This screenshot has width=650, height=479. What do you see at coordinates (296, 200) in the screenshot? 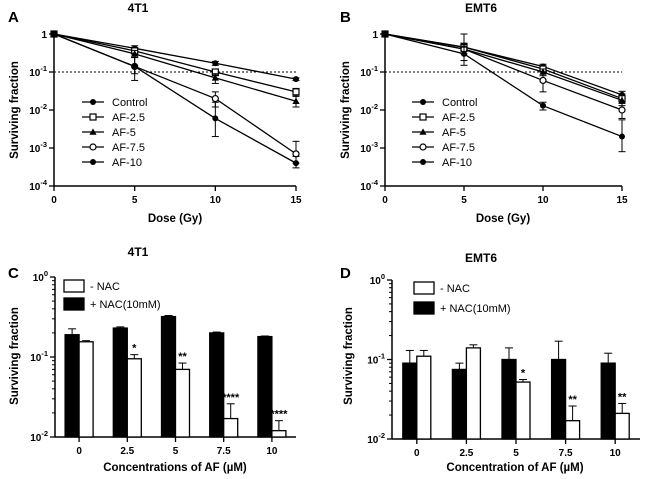
I see `x-tick-label: 15` at bounding box center [296, 200].